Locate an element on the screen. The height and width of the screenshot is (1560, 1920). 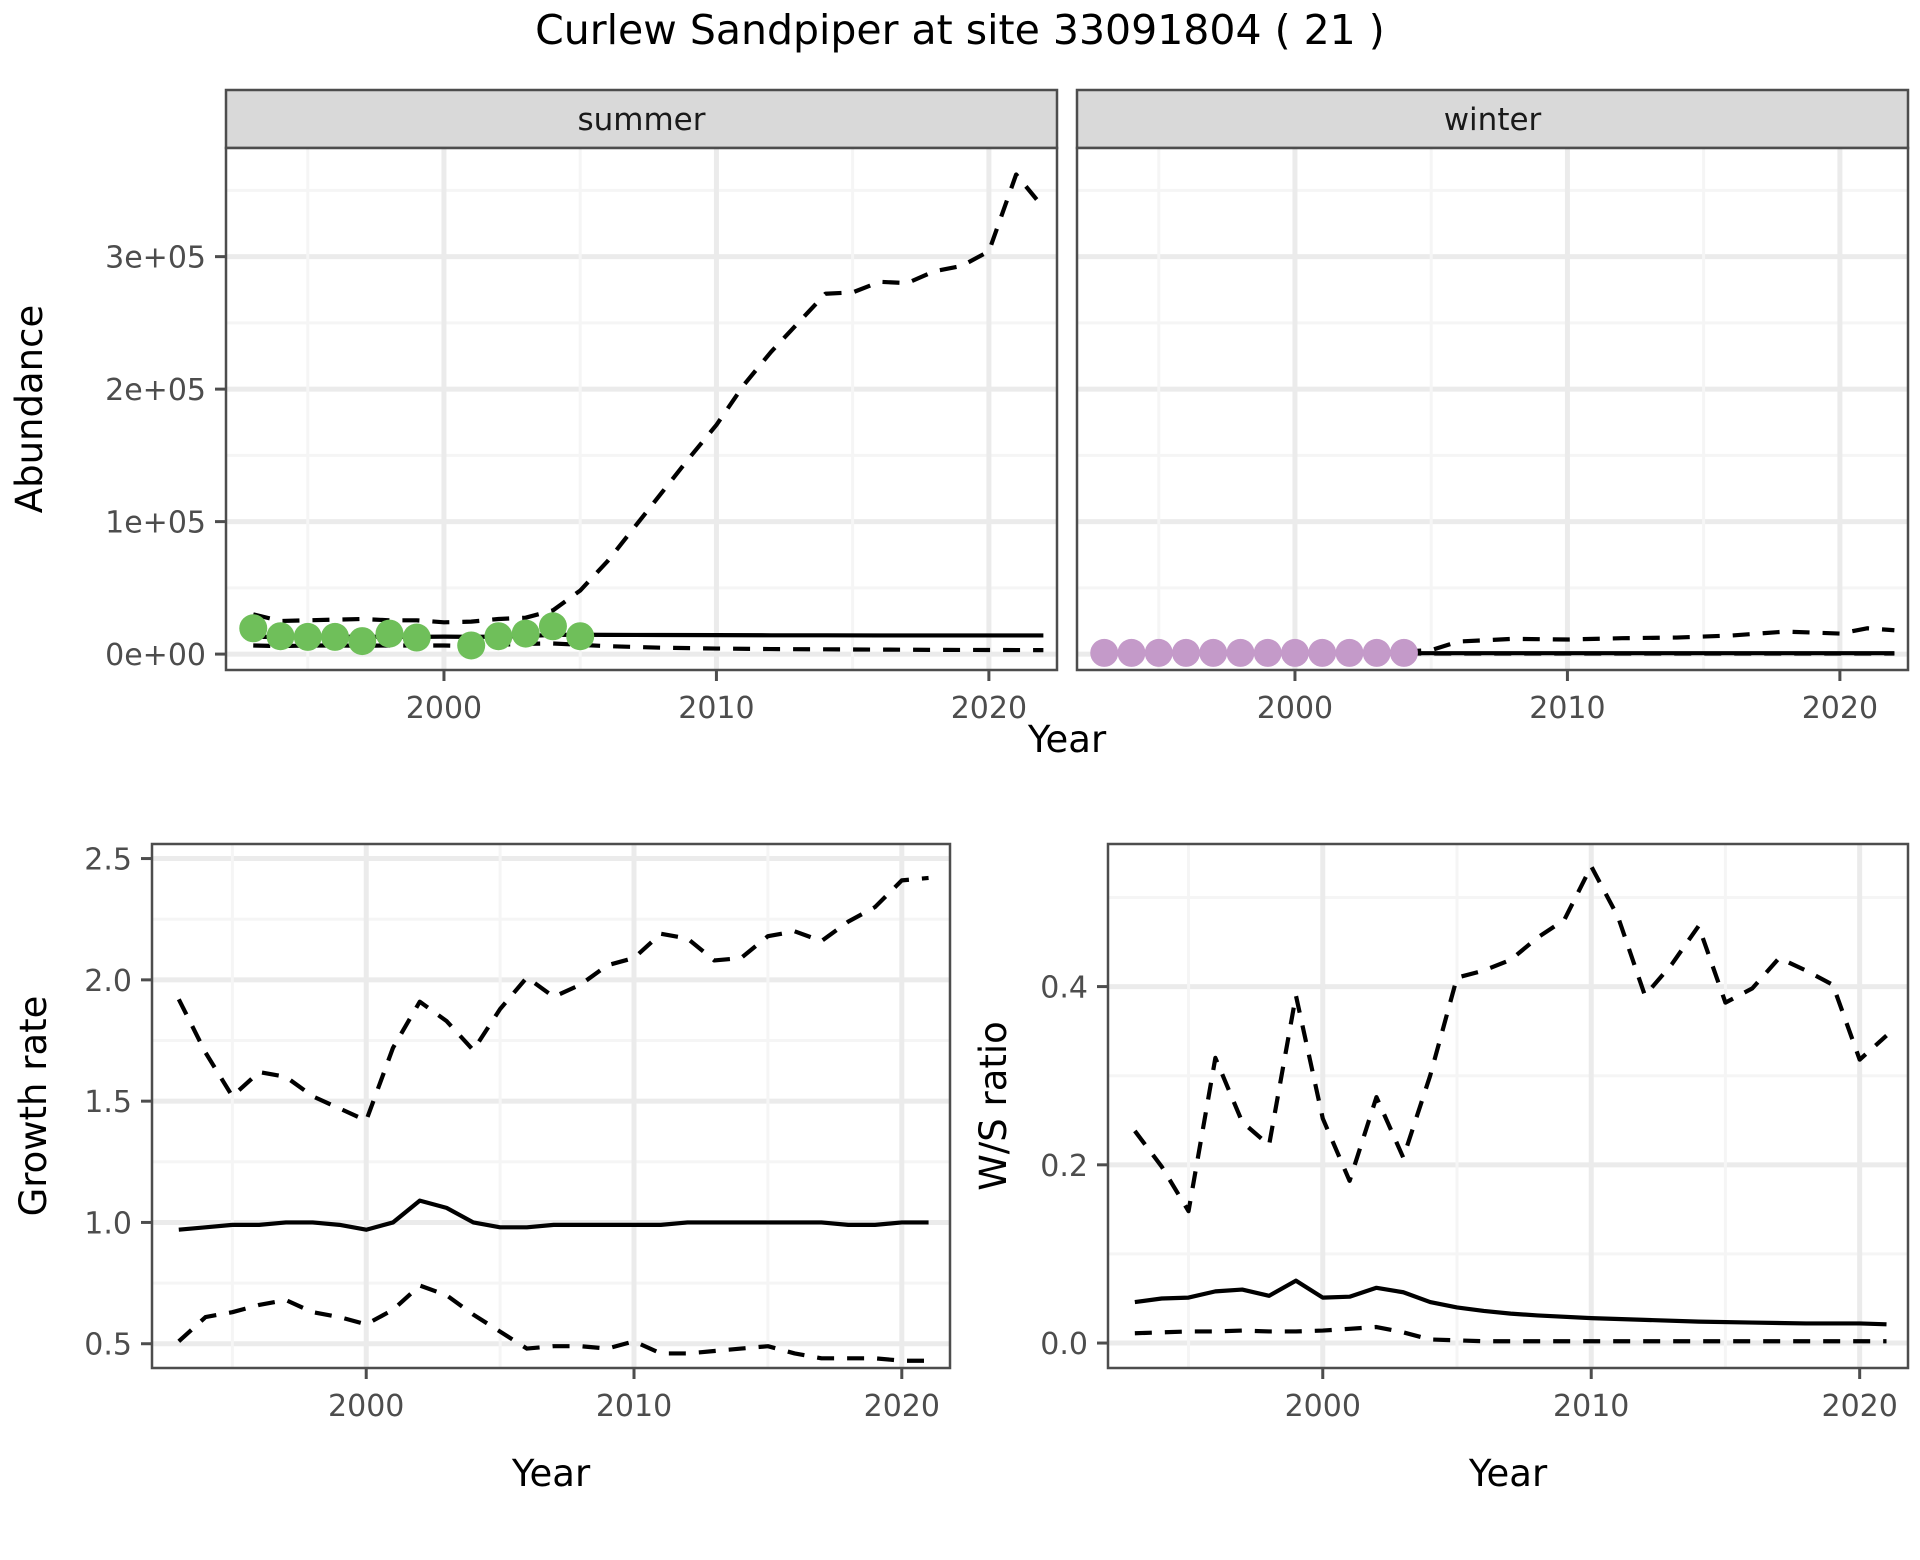
facet-strip-summer is located at coordinates (641, 119).